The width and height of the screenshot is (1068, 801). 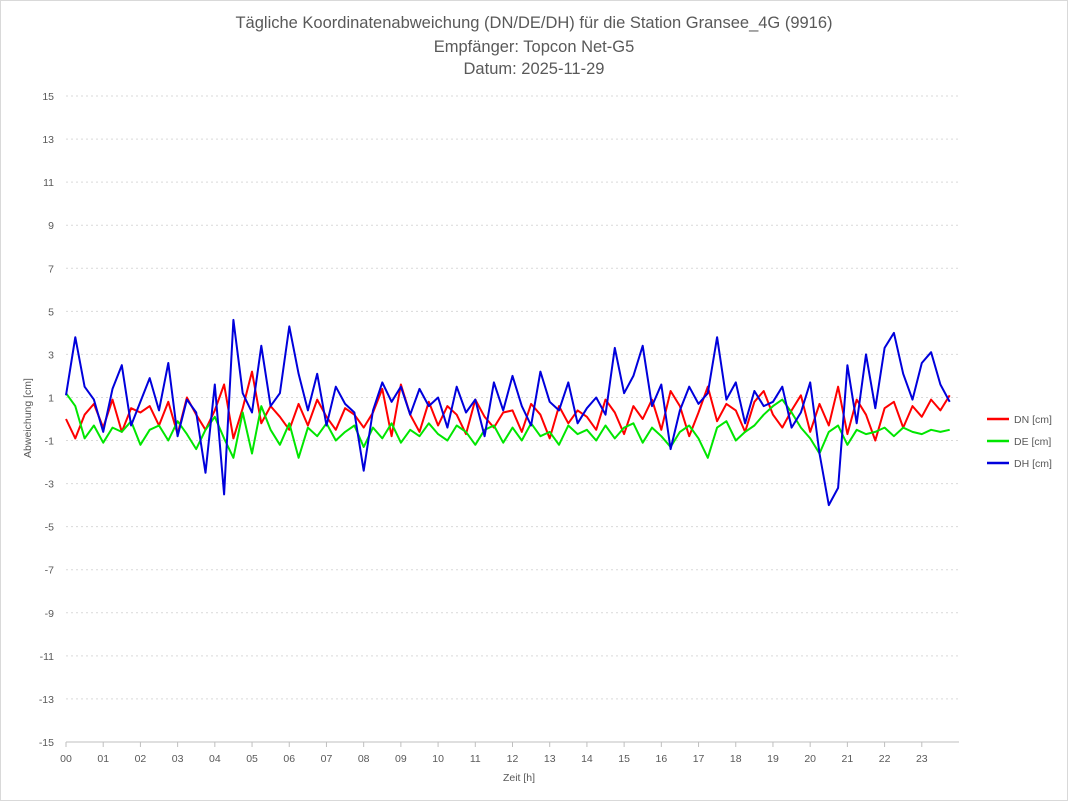 I want to click on x-tick-label: 22, so click(x=885, y=759).